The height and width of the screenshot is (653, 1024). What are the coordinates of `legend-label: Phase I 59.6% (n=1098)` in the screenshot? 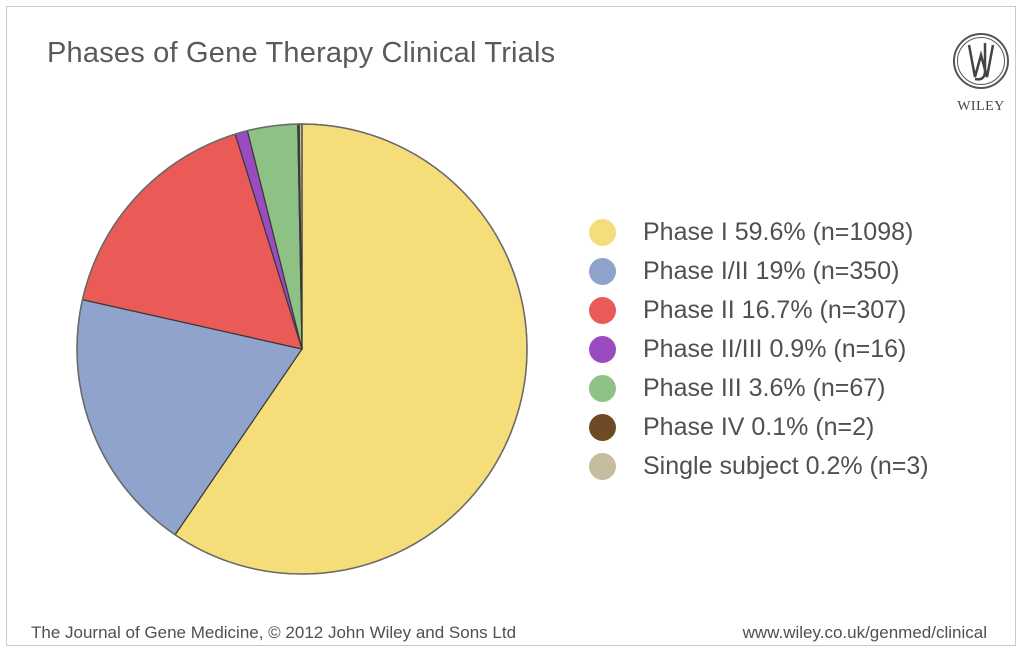 It's located at (778, 232).